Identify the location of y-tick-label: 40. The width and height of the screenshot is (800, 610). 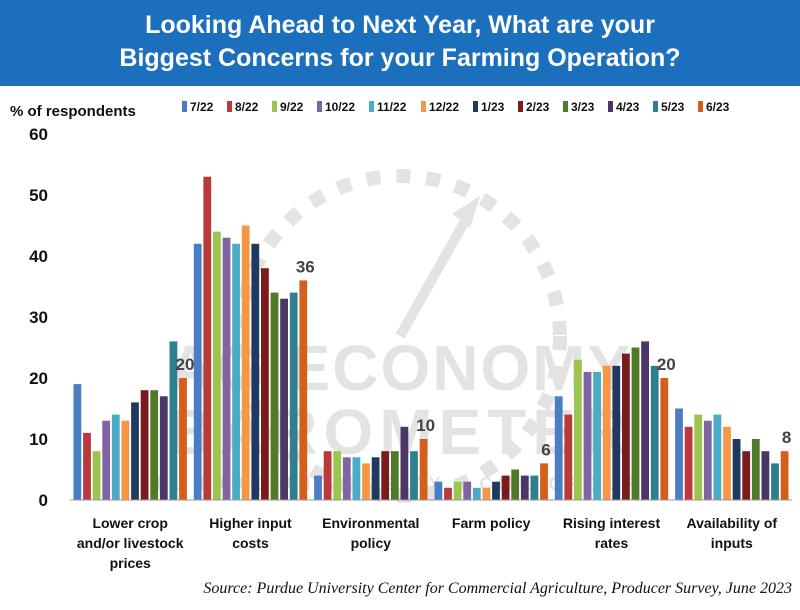
(38, 256).